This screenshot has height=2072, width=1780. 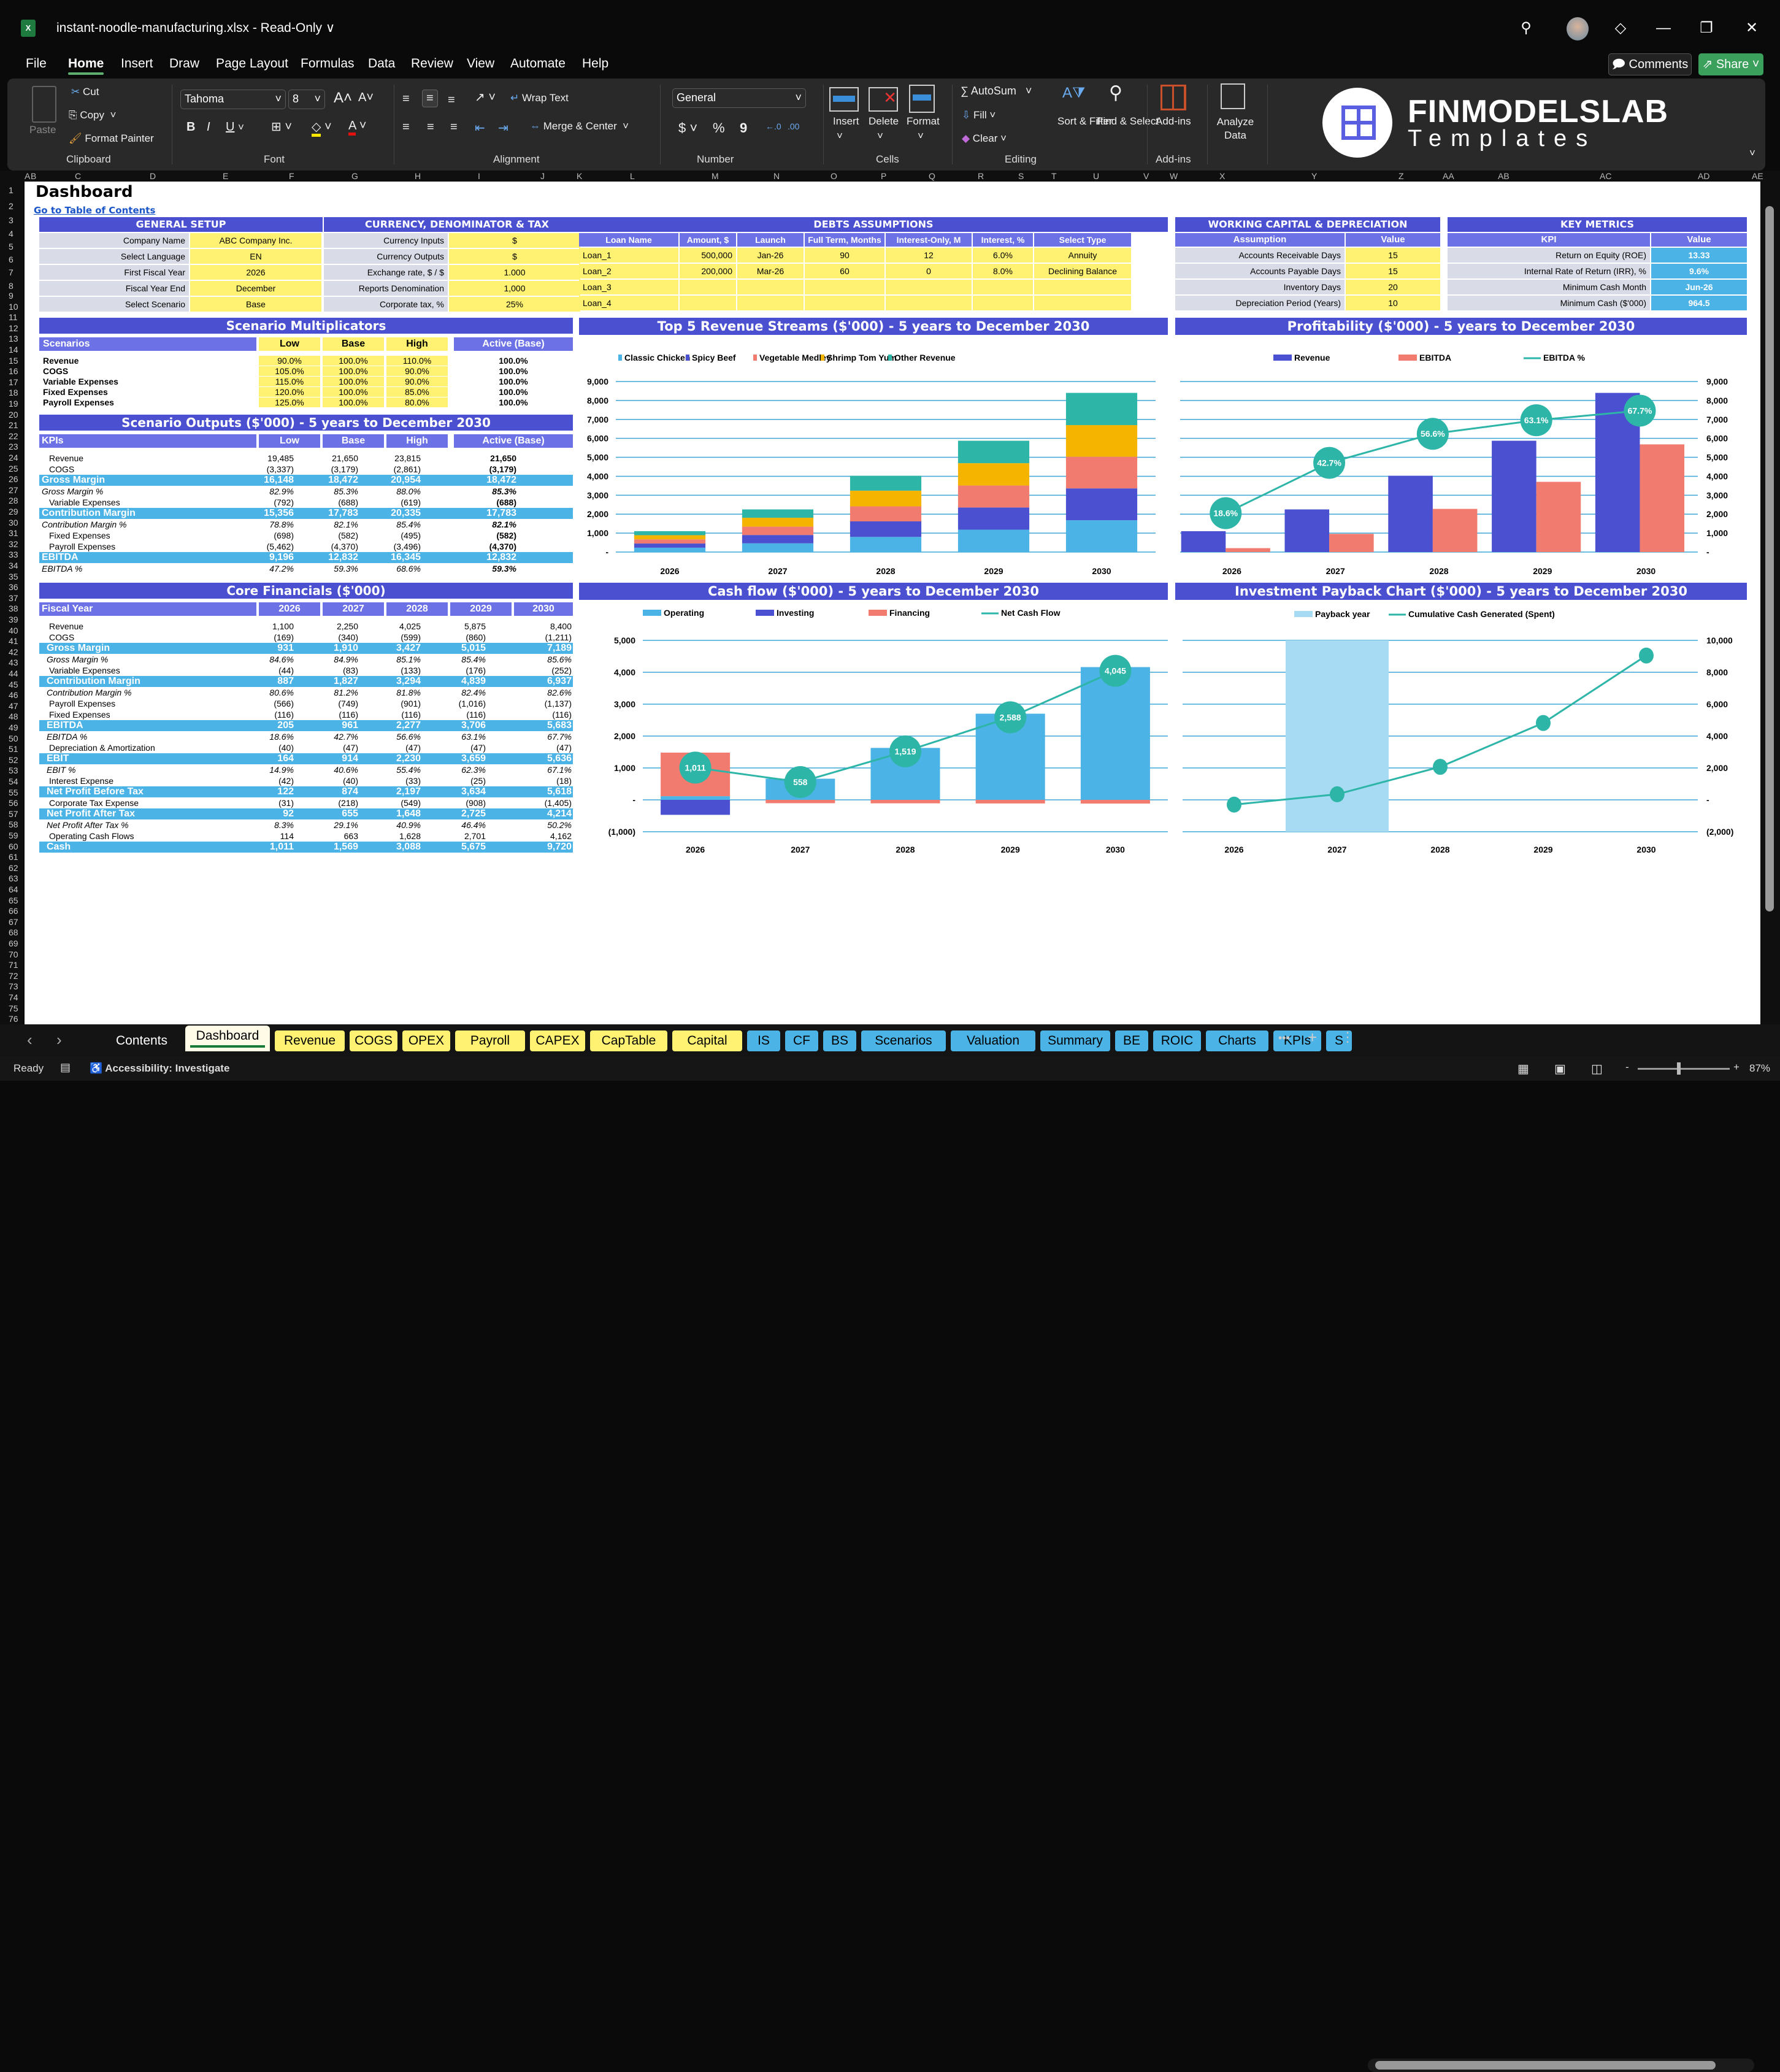 What do you see at coordinates (160, 1068) in the screenshot?
I see `accessibility-status: ♿ Accessibility: Investigate` at bounding box center [160, 1068].